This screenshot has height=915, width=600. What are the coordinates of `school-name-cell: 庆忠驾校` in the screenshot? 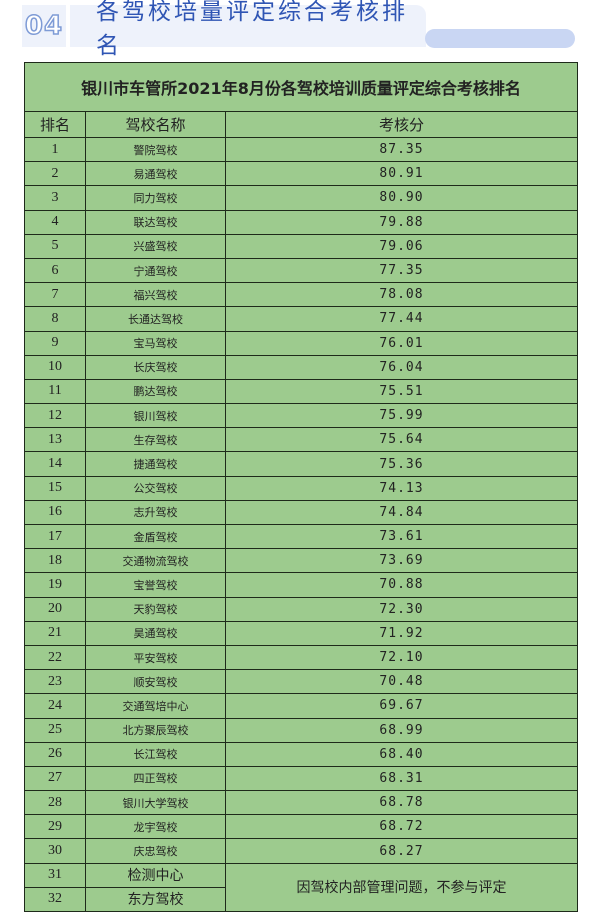 It's located at (155, 851).